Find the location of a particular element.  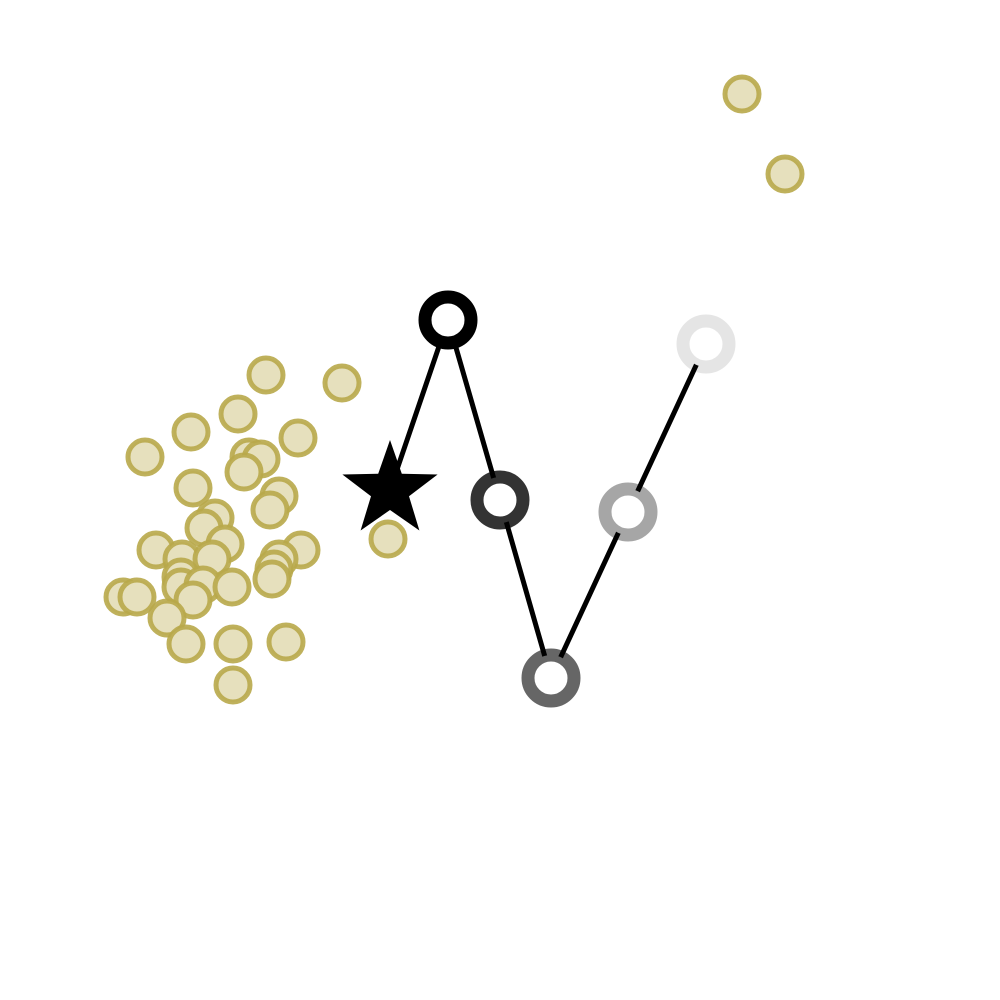

trajectory-path is located at coordinates (548, 499).